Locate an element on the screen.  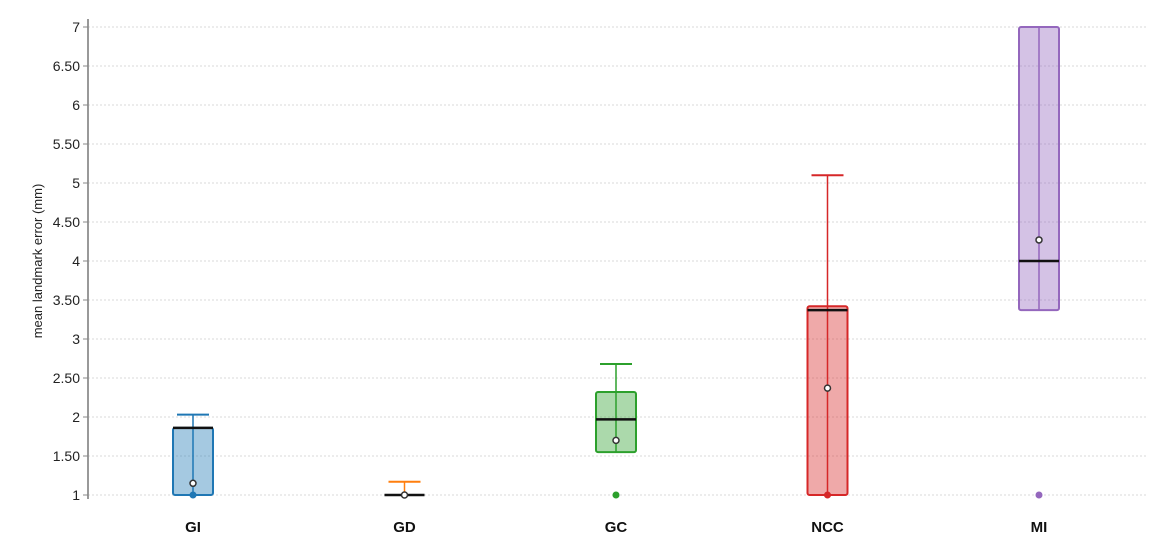
y-tick-label: 5 is located at coordinates (76, 183).